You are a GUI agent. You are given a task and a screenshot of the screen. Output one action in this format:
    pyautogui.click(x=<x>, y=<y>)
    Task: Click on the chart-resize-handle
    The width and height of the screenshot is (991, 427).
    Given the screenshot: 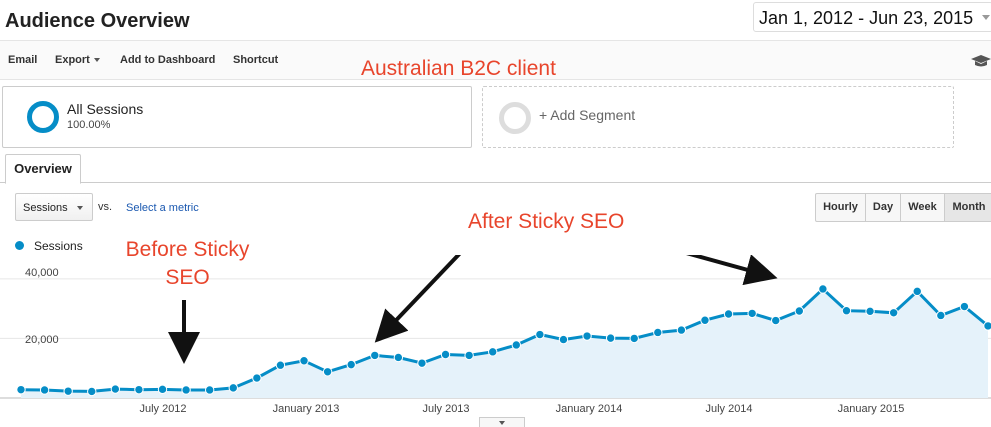 What is the action you would take?
    pyautogui.click(x=502, y=422)
    